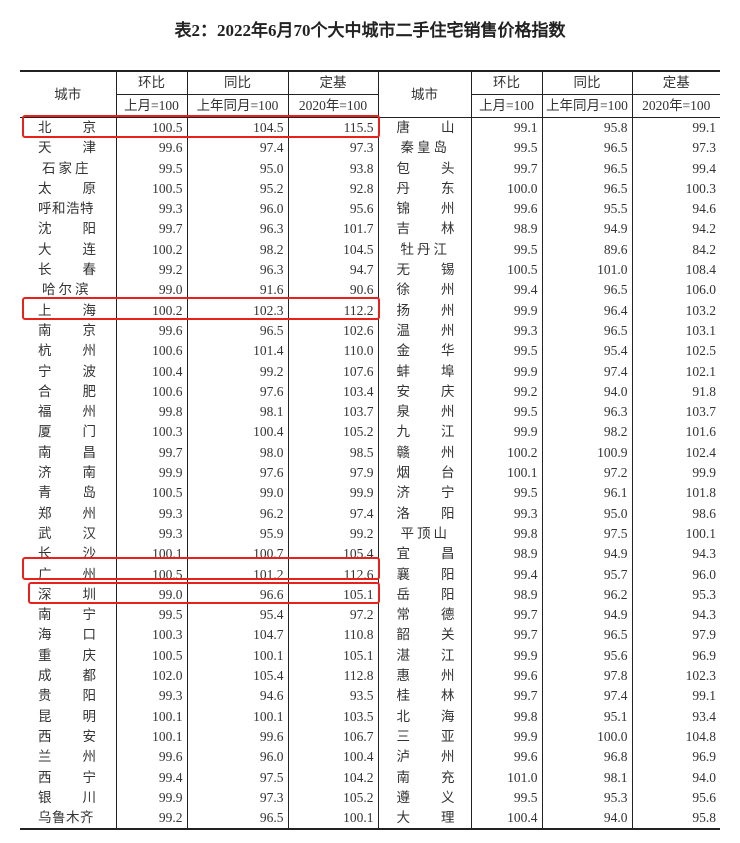 The width and height of the screenshot is (740, 843). What do you see at coordinates (586, 106) in the screenshot?
I see `header-yoy-base: 上年同月=100` at bounding box center [586, 106].